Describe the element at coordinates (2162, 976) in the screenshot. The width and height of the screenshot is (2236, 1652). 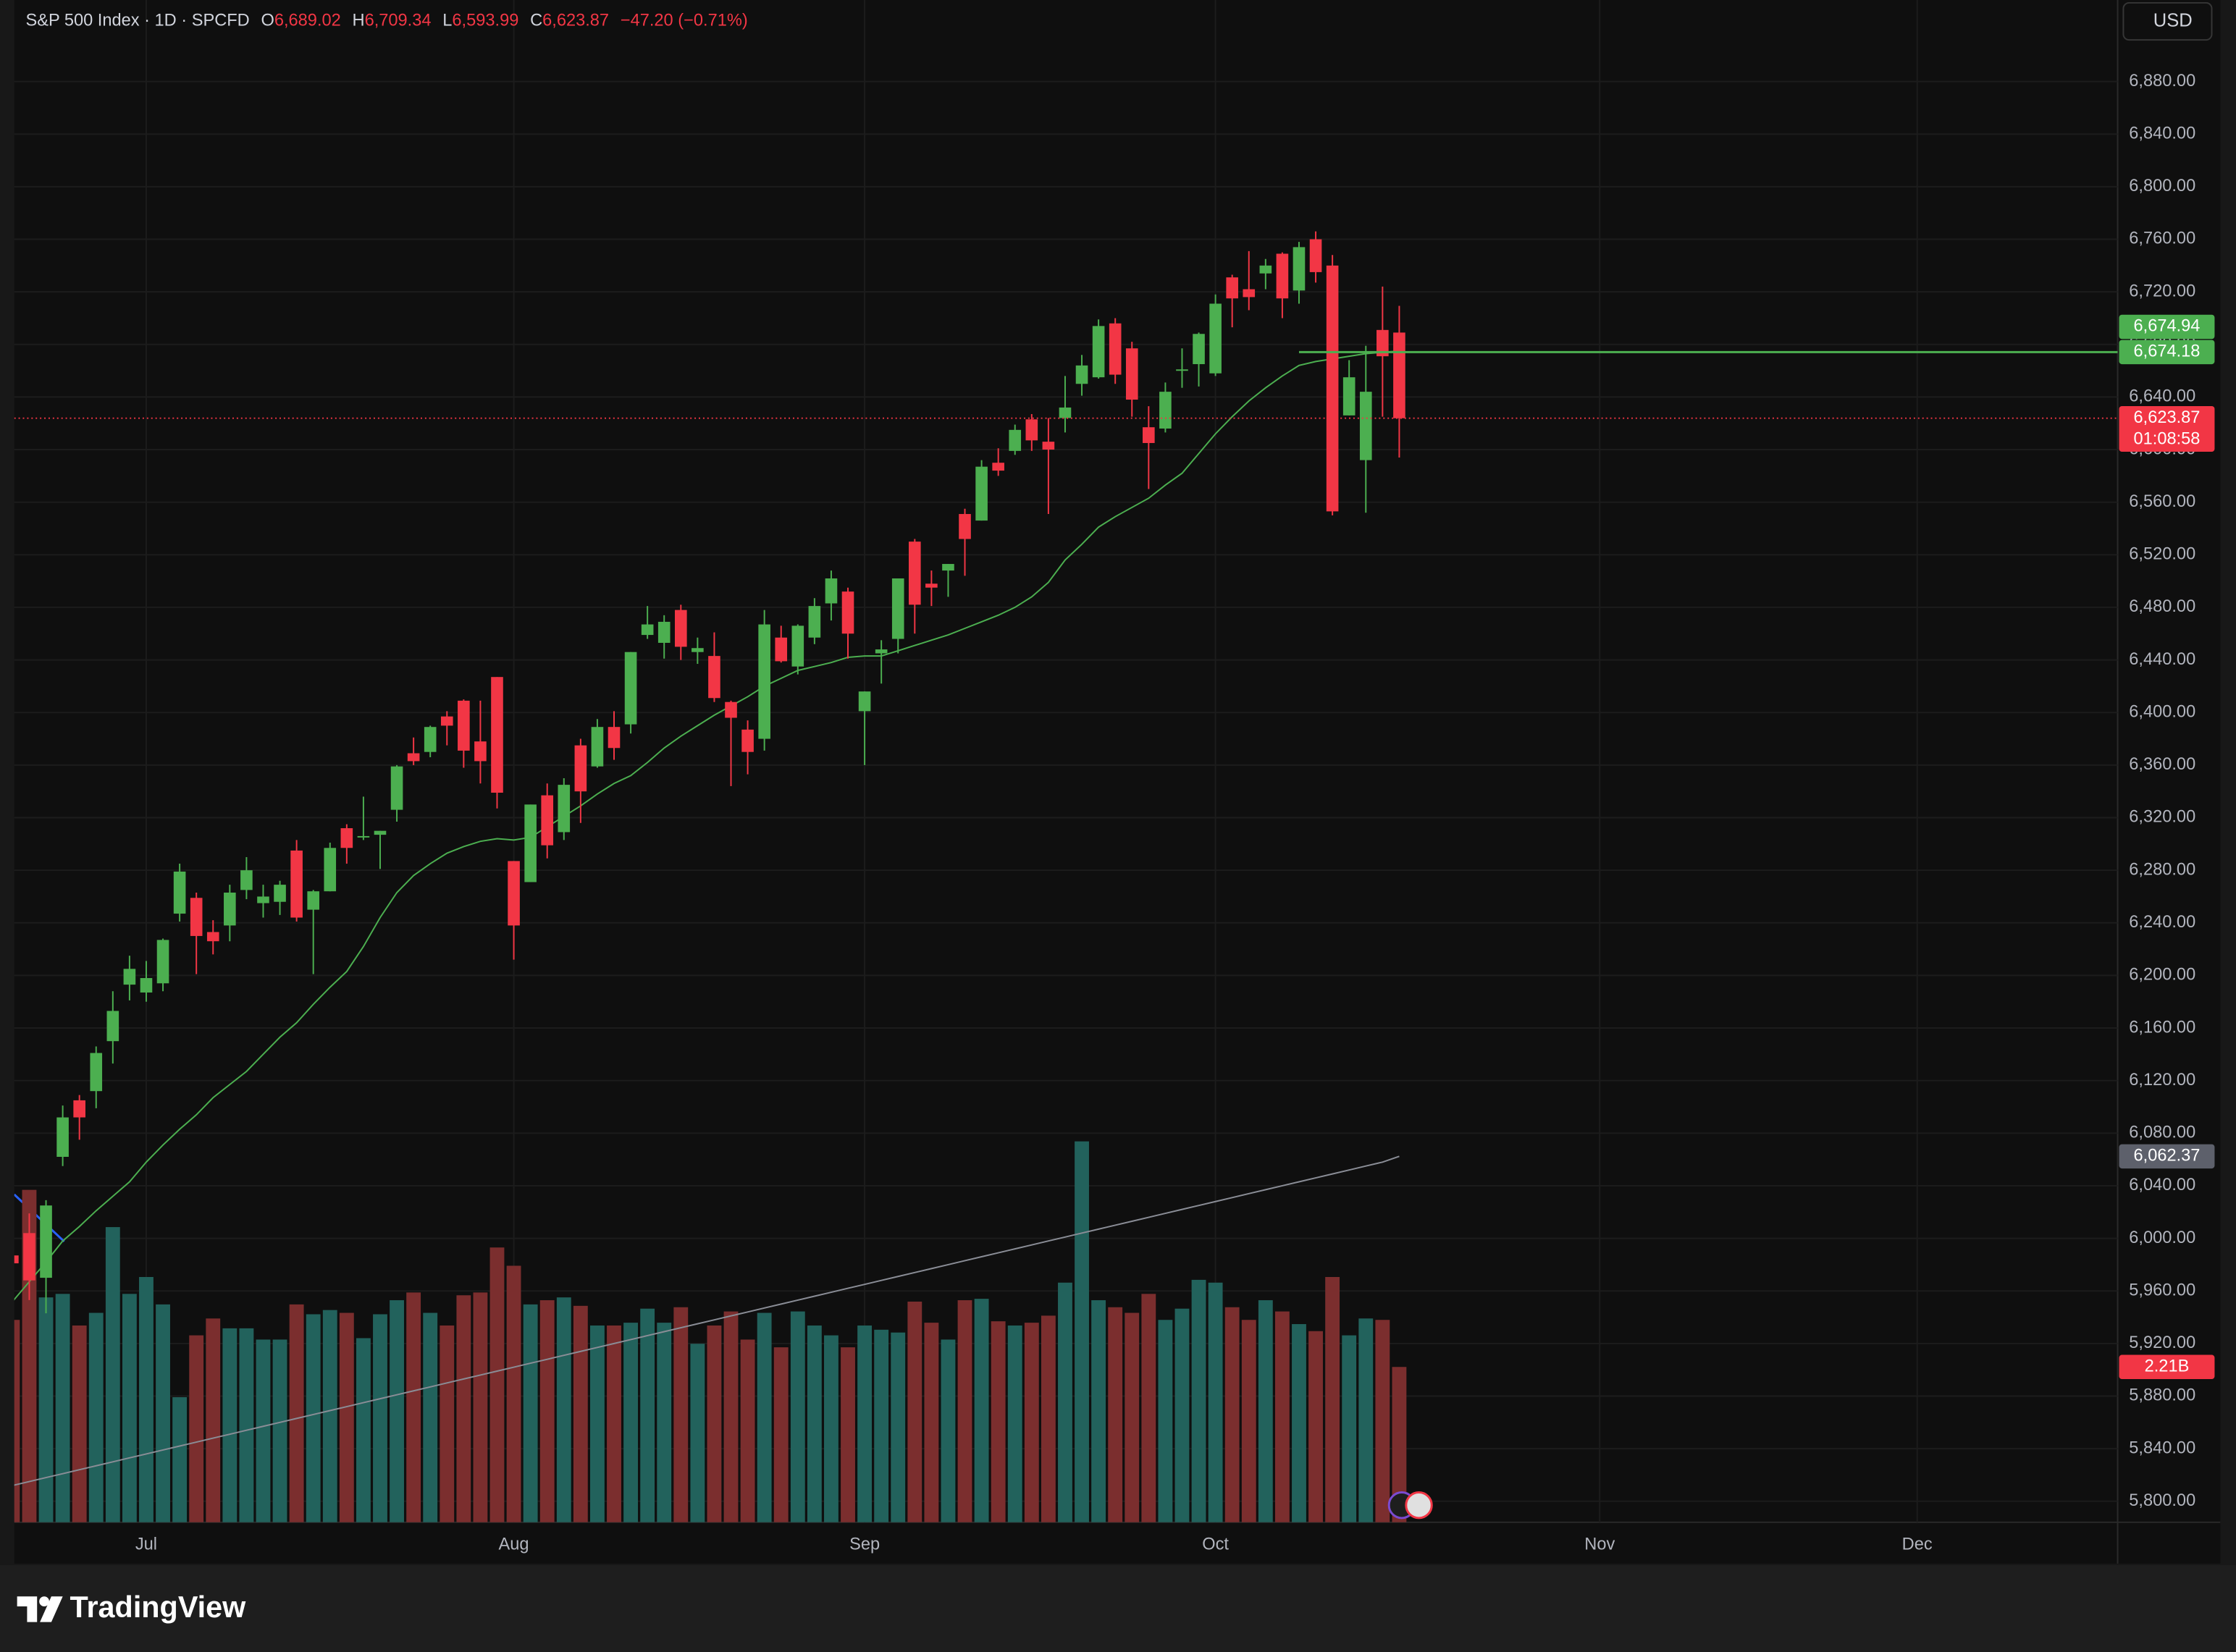
I see `y-tick-label: 6,200.00` at that location.